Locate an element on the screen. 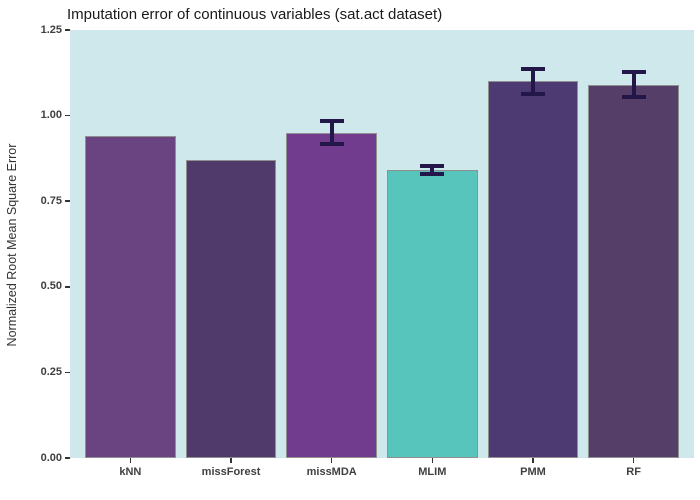 This screenshot has width=700, height=500. bar-MLIM is located at coordinates (432, 314).